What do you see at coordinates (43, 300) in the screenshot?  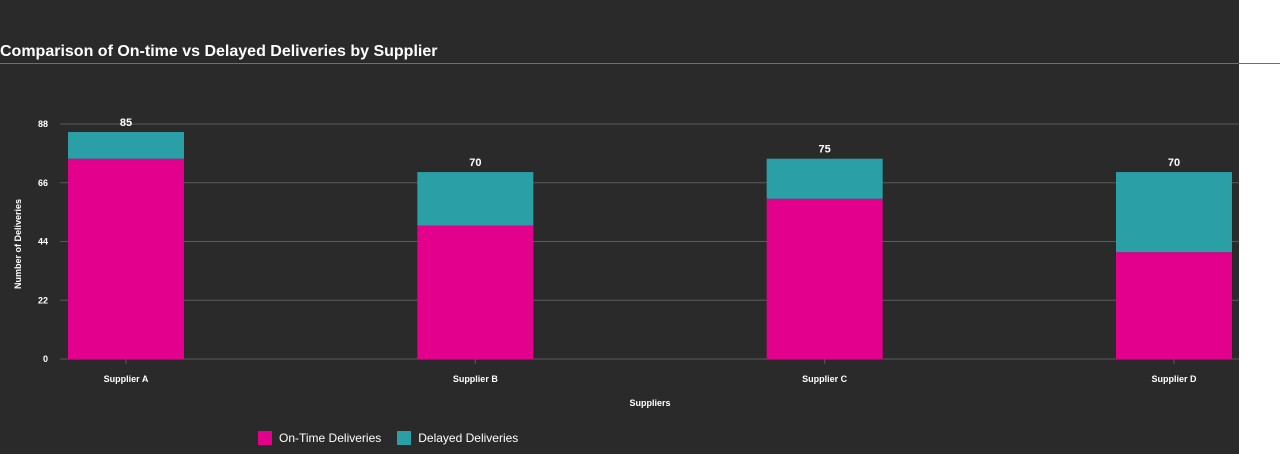 I see `y-tick-label: 22` at bounding box center [43, 300].